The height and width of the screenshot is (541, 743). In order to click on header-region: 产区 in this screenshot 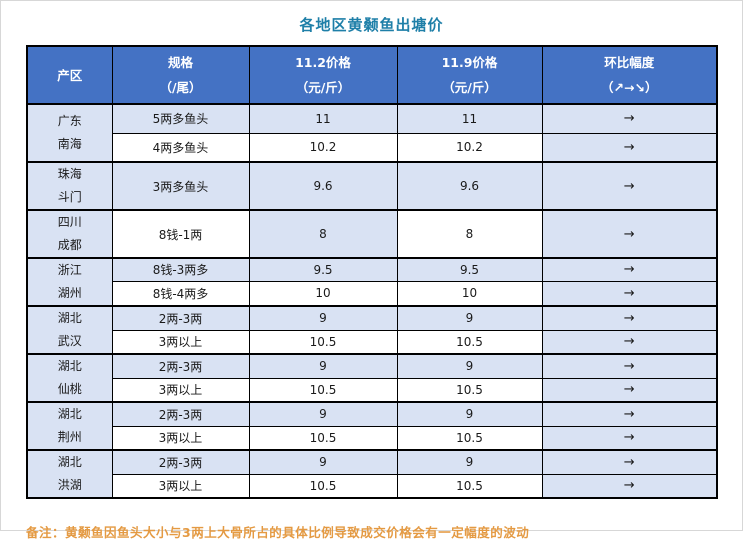, I will do `click(69, 75)`.